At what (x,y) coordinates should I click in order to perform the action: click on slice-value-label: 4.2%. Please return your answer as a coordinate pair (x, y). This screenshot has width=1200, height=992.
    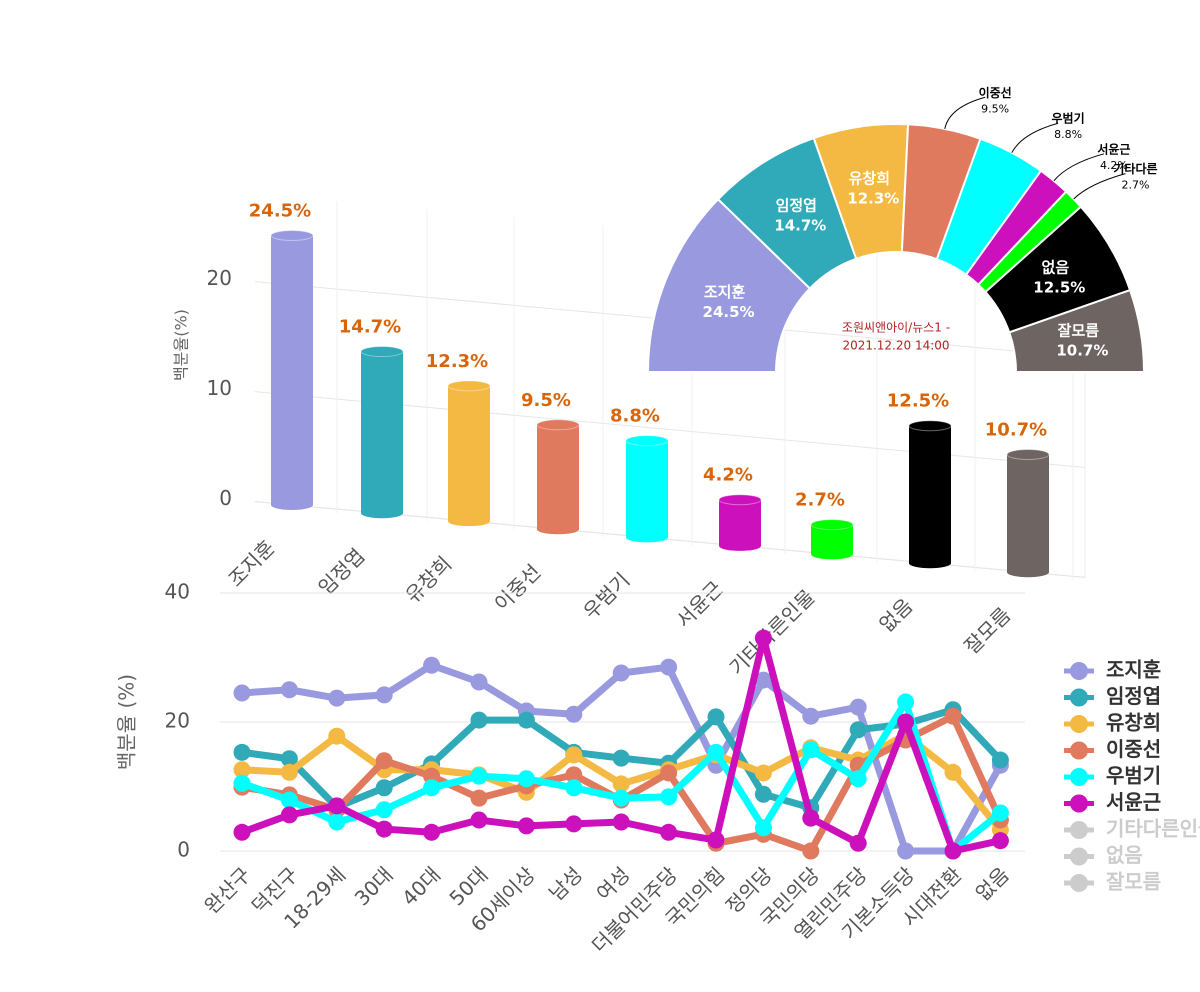
    Looking at the image, I should click on (1114, 165).